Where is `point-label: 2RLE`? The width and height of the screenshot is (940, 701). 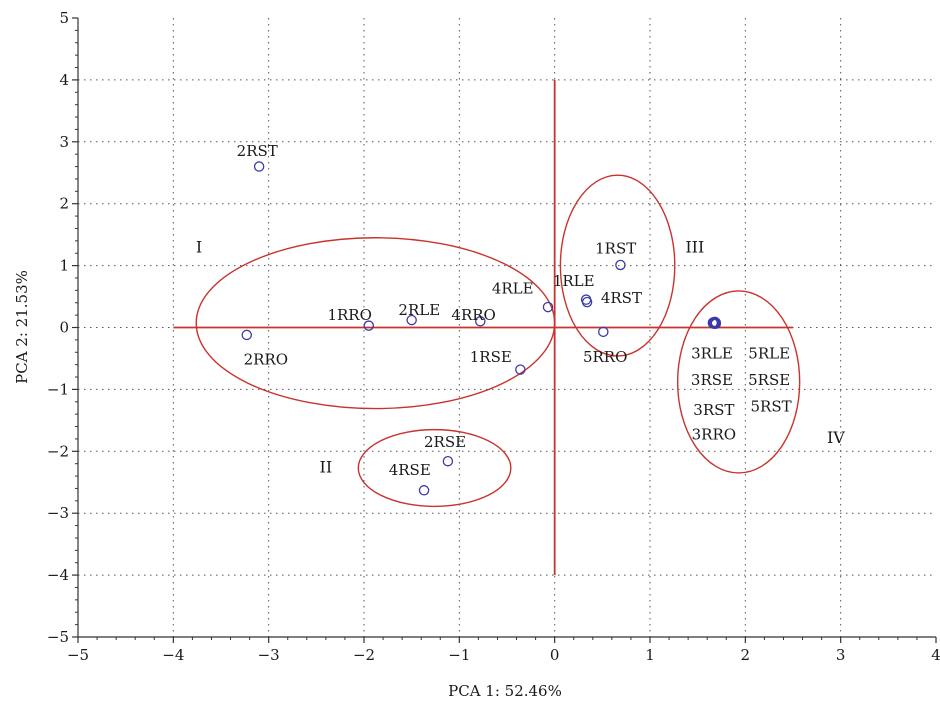
point-label: 2RLE is located at coordinates (419, 310).